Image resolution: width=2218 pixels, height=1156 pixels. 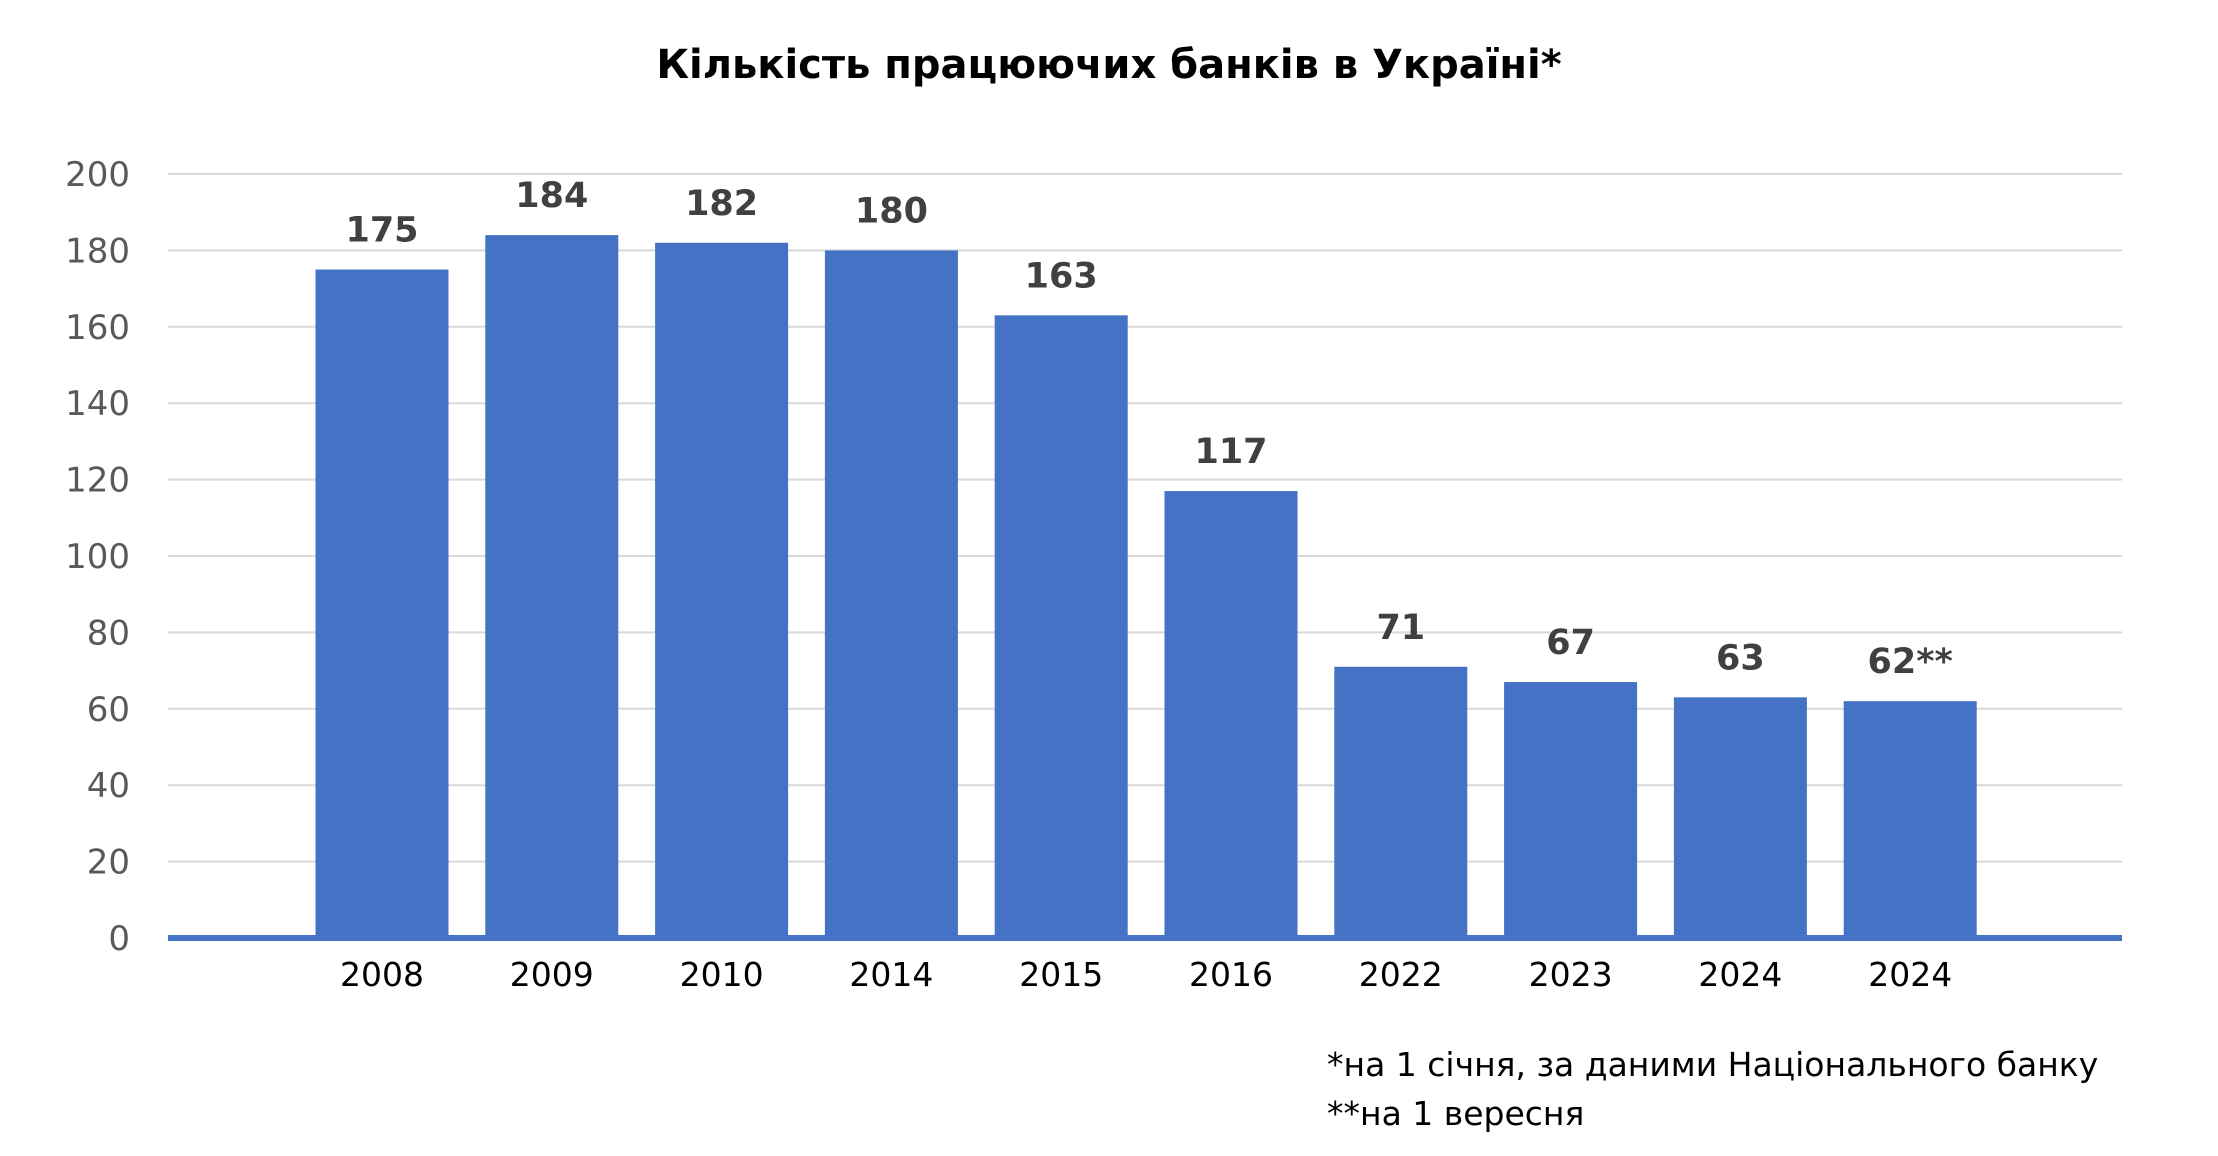 What do you see at coordinates (108, 633) in the screenshot?
I see `y-tick-label: 80` at bounding box center [108, 633].